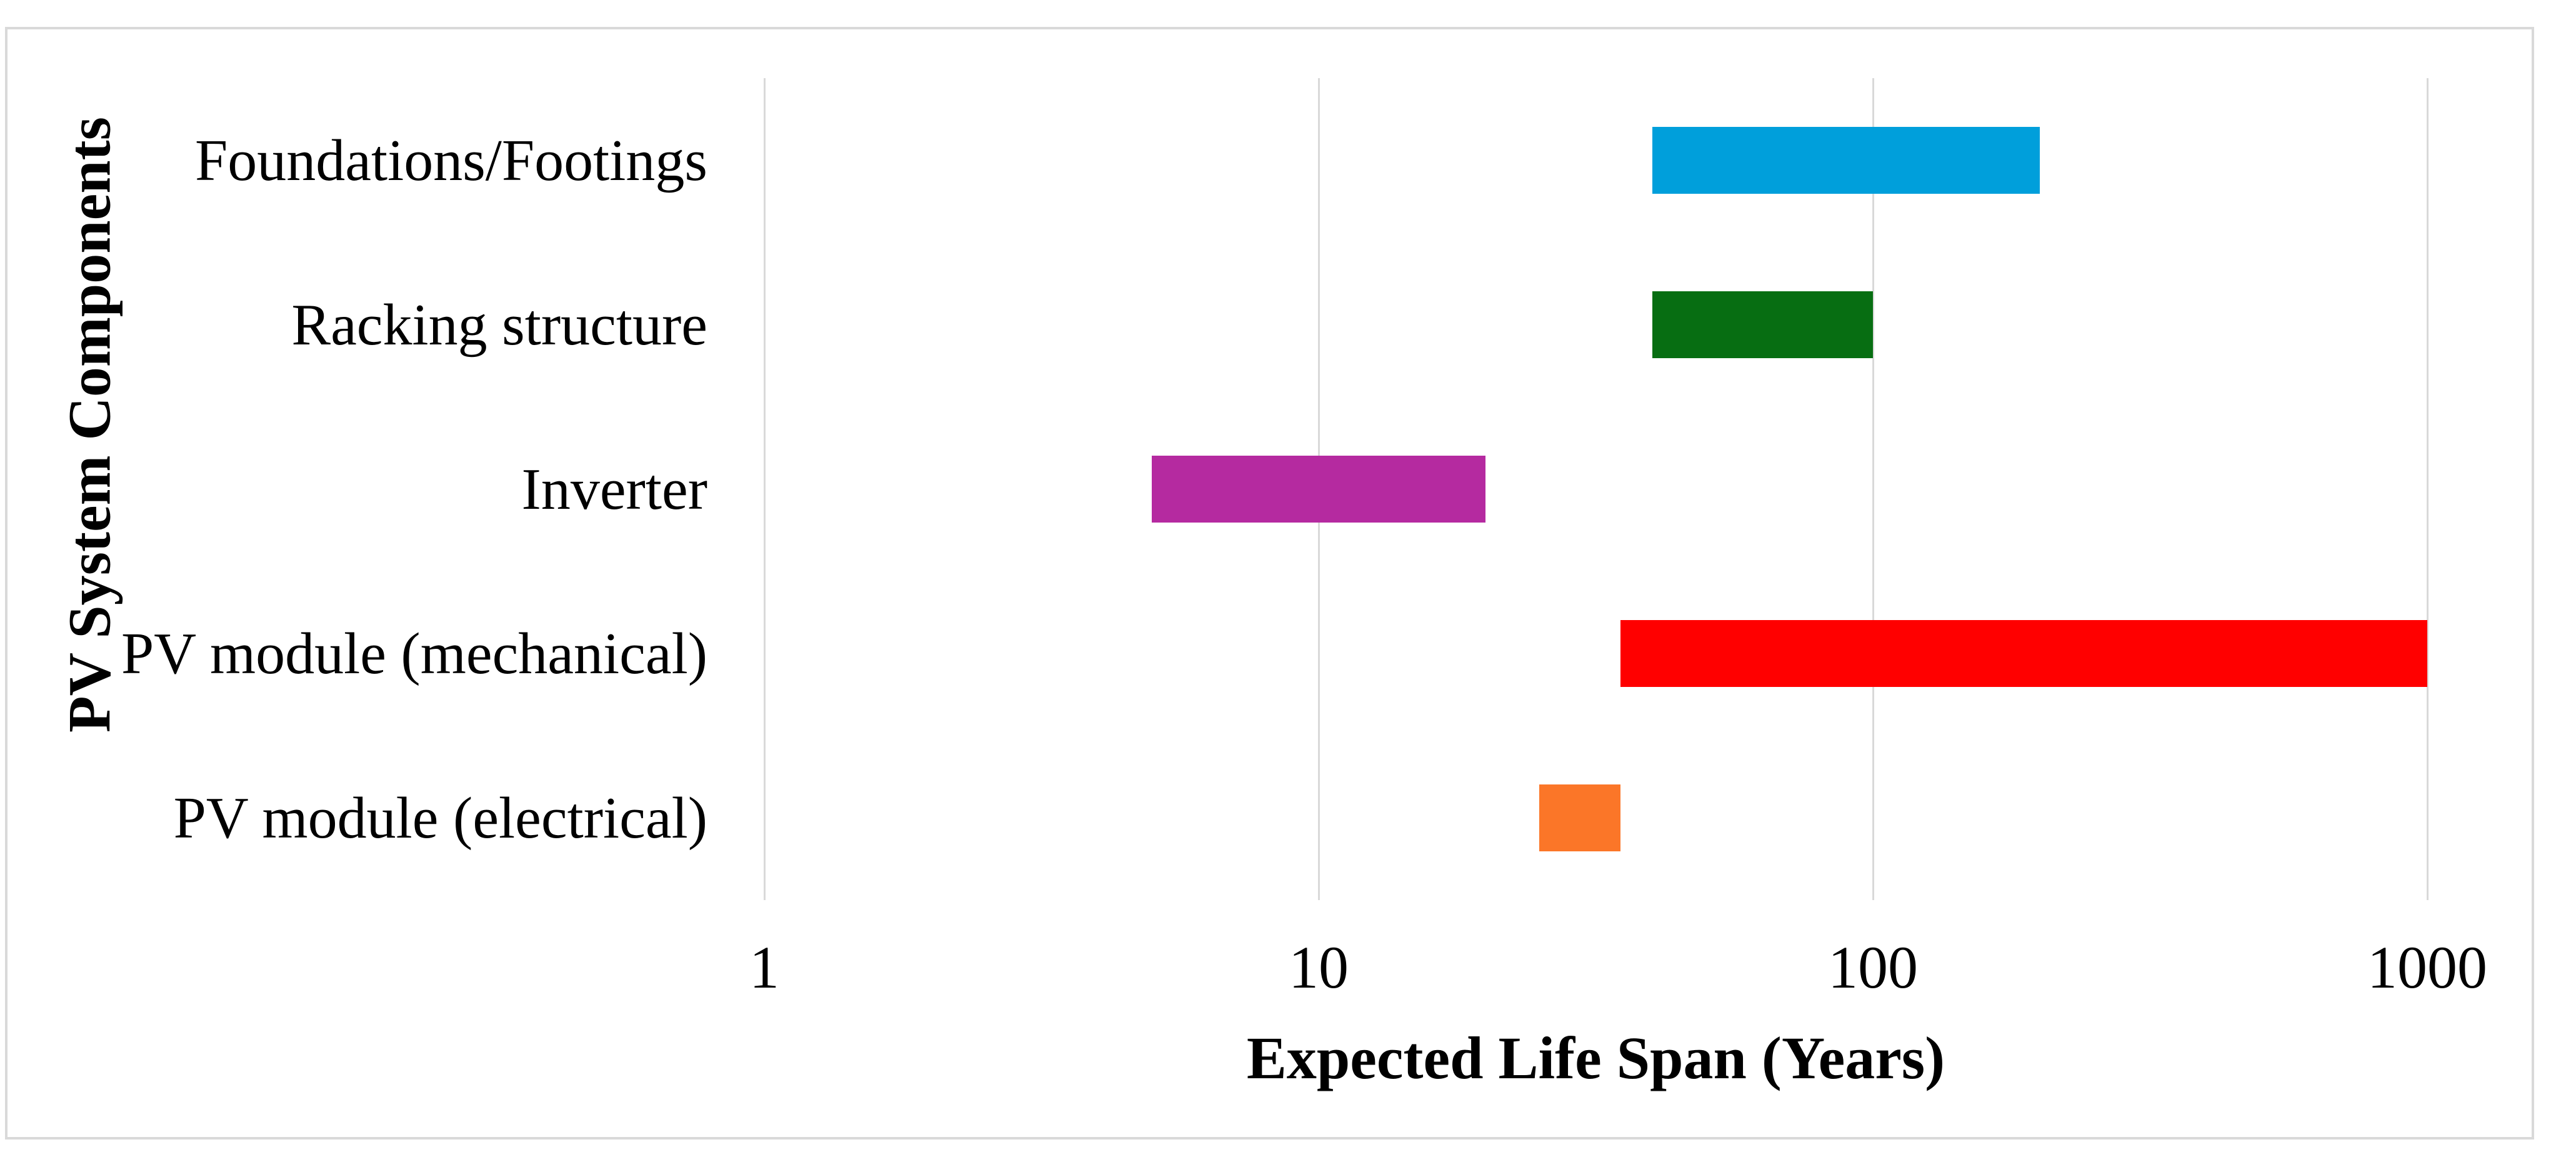  I want to click on x-tick-label: 1, so click(764, 967).